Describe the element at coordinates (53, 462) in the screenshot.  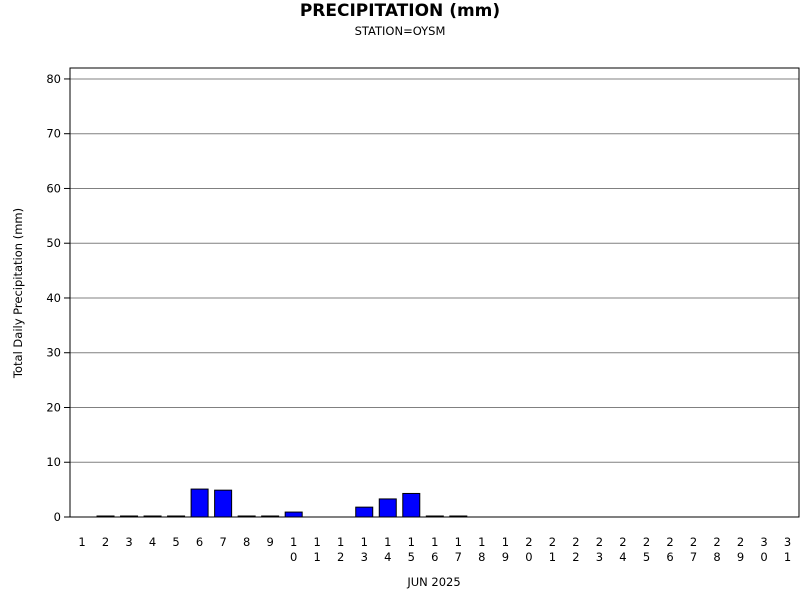
I see `y-tick-label-10: 10` at that location.